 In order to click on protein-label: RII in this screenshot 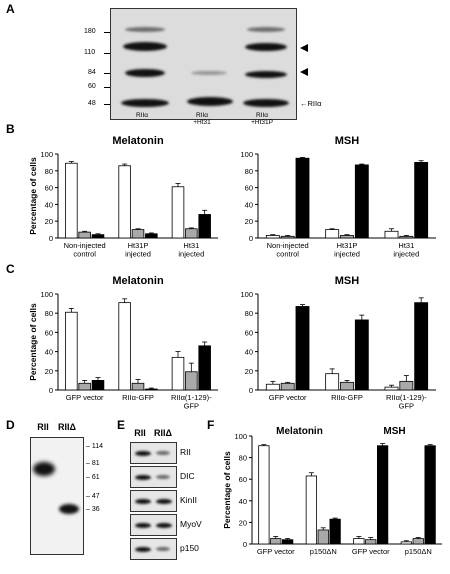, I will do `click(185, 452)`.